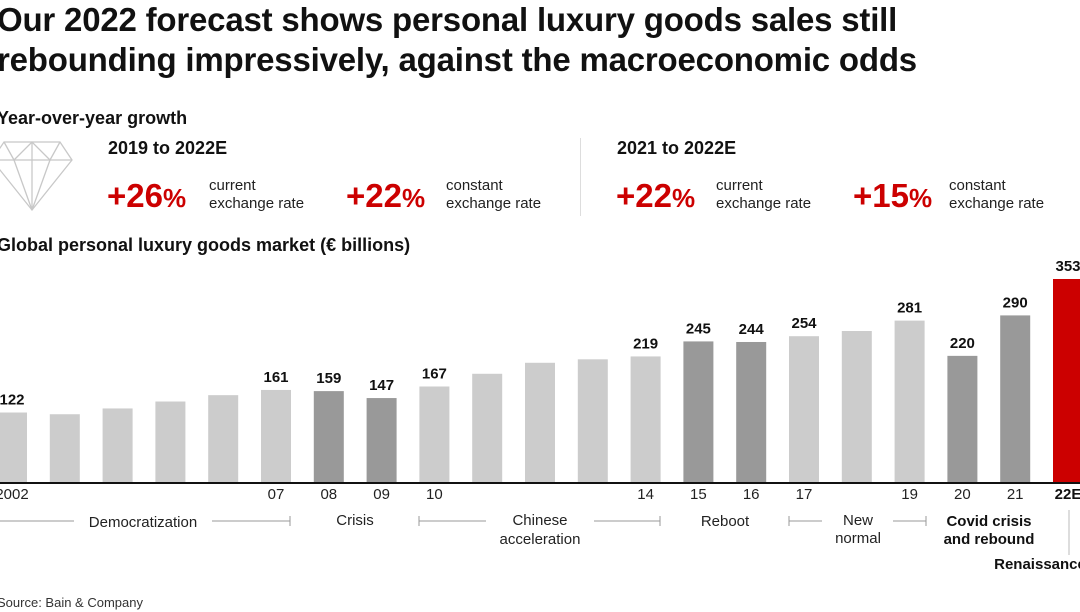 This screenshot has width=1080, height=612. What do you see at coordinates (677, 148) in the screenshot?
I see `period-label-2021-2022: 2021 to 2022E` at bounding box center [677, 148].